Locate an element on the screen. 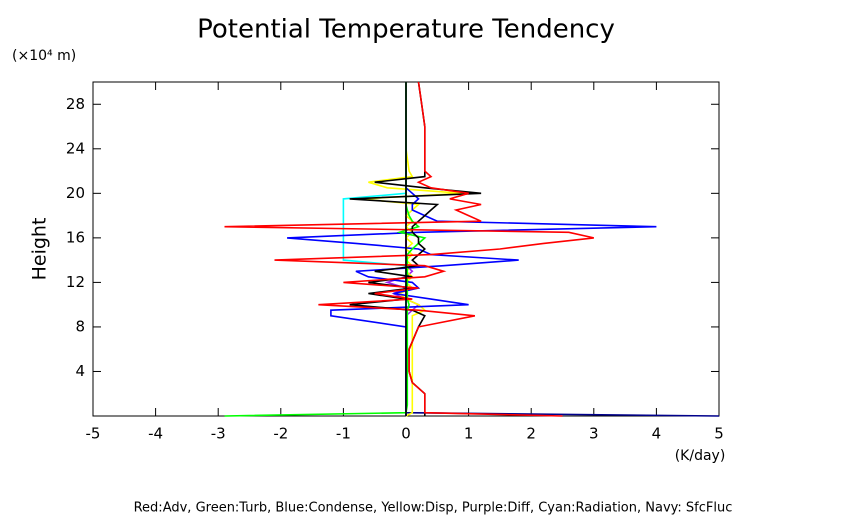 This screenshot has height=523, width=854. x-unit: (K/day) is located at coordinates (700, 456).